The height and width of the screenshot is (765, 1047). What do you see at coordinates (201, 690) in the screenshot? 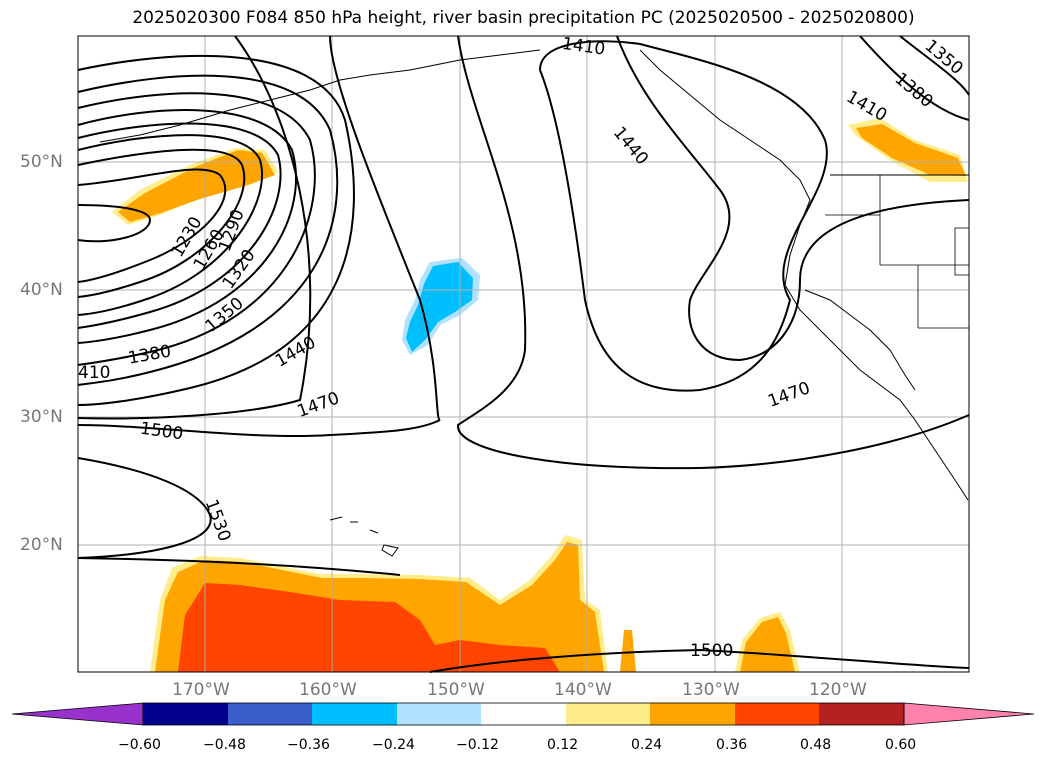
I see `longitude-label: 170°W` at bounding box center [201, 690].